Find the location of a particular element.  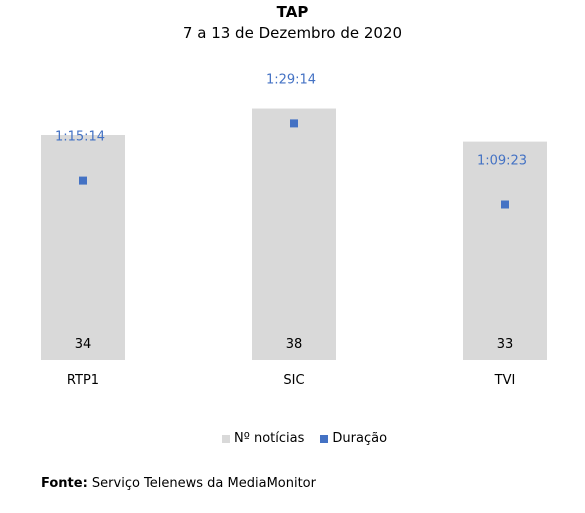

chart-title: TAP is located at coordinates (292, 12).